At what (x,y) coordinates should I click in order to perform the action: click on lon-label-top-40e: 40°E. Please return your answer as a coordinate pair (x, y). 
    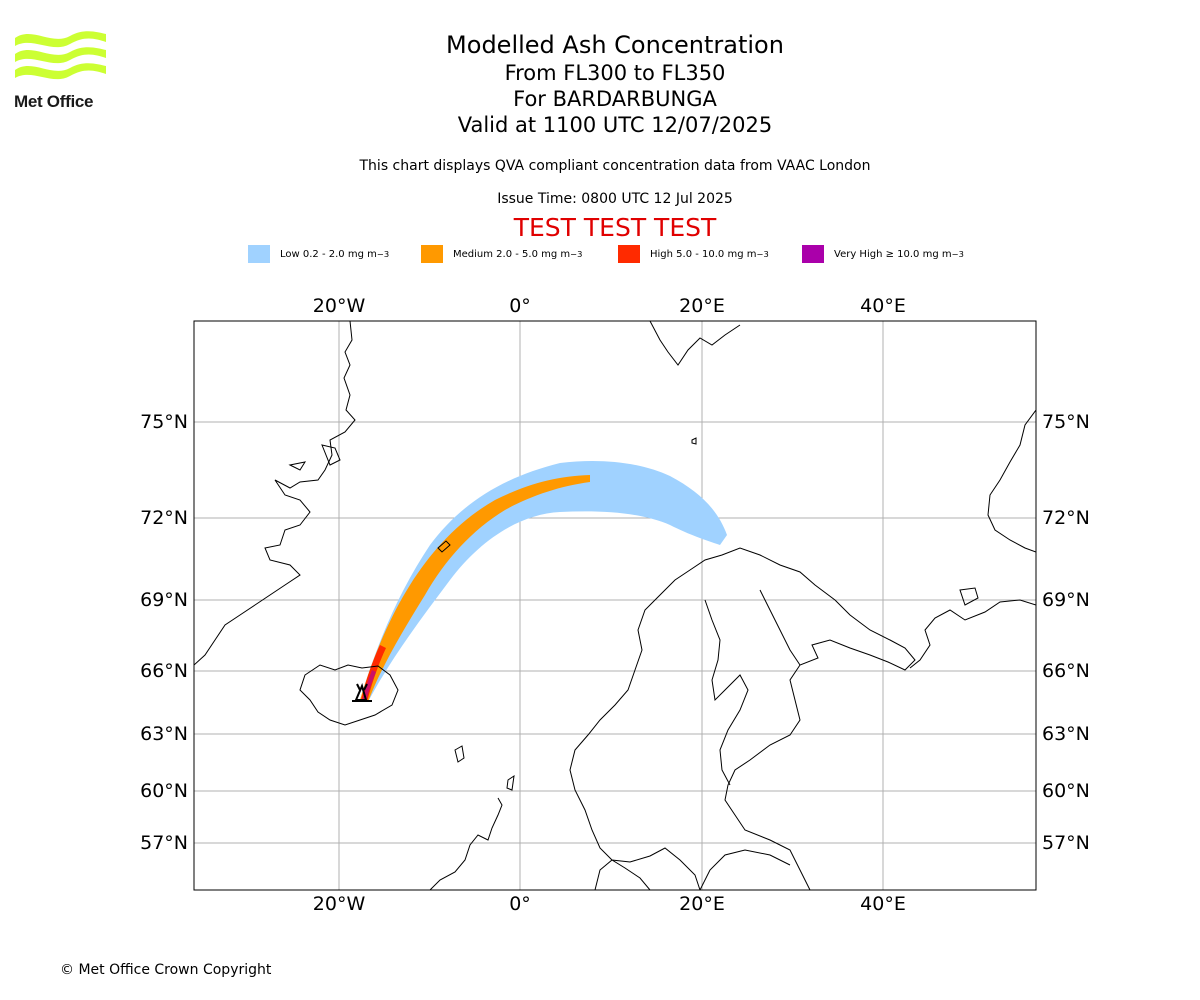
    Looking at the image, I should click on (883, 306).